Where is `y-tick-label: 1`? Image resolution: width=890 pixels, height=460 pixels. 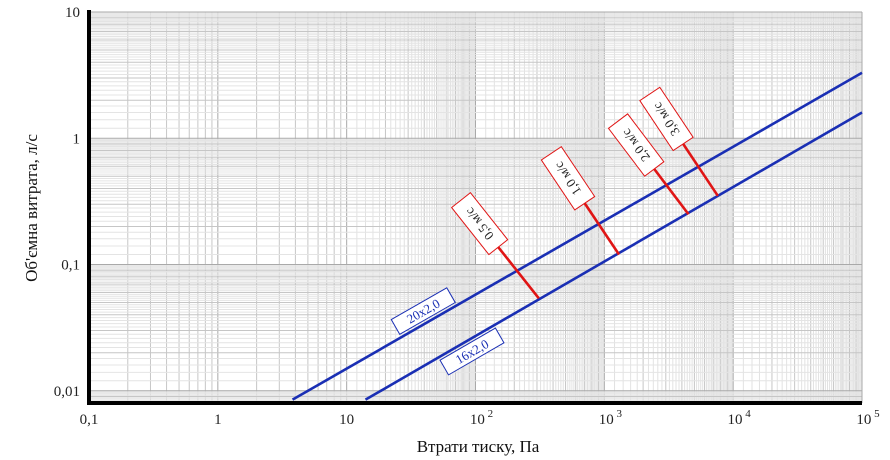 y-tick-label: 1 is located at coordinates (77, 139).